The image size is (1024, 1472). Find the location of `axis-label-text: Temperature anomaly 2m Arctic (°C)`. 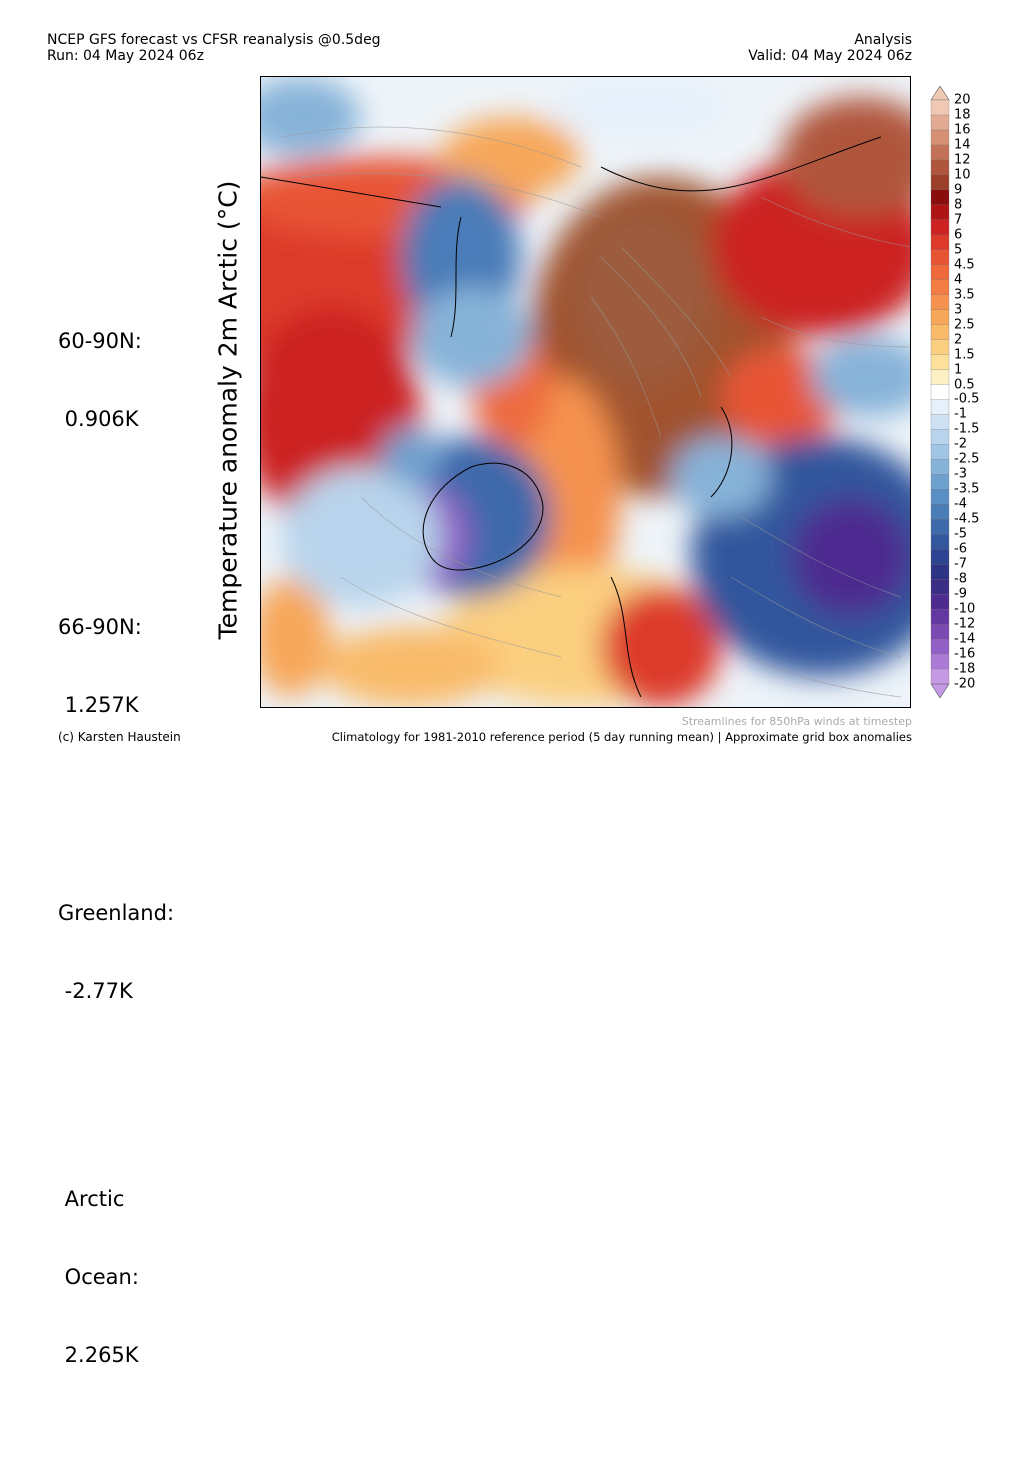

axis-label-text: Temperature anomaly 2m Arctic (°C) is located at coordinates (228, 410).